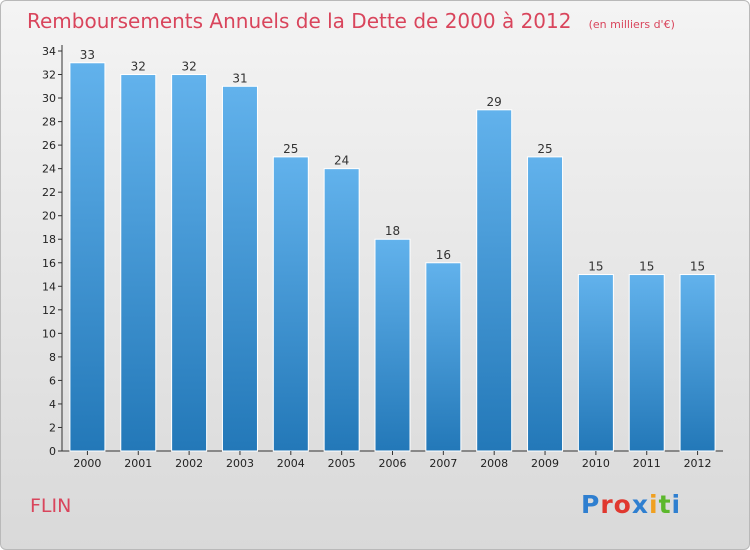  What do you see at coordinates (52, 357) in the screenshot?
I see `y-tick-label: 8` at bounding box center [52, 357].